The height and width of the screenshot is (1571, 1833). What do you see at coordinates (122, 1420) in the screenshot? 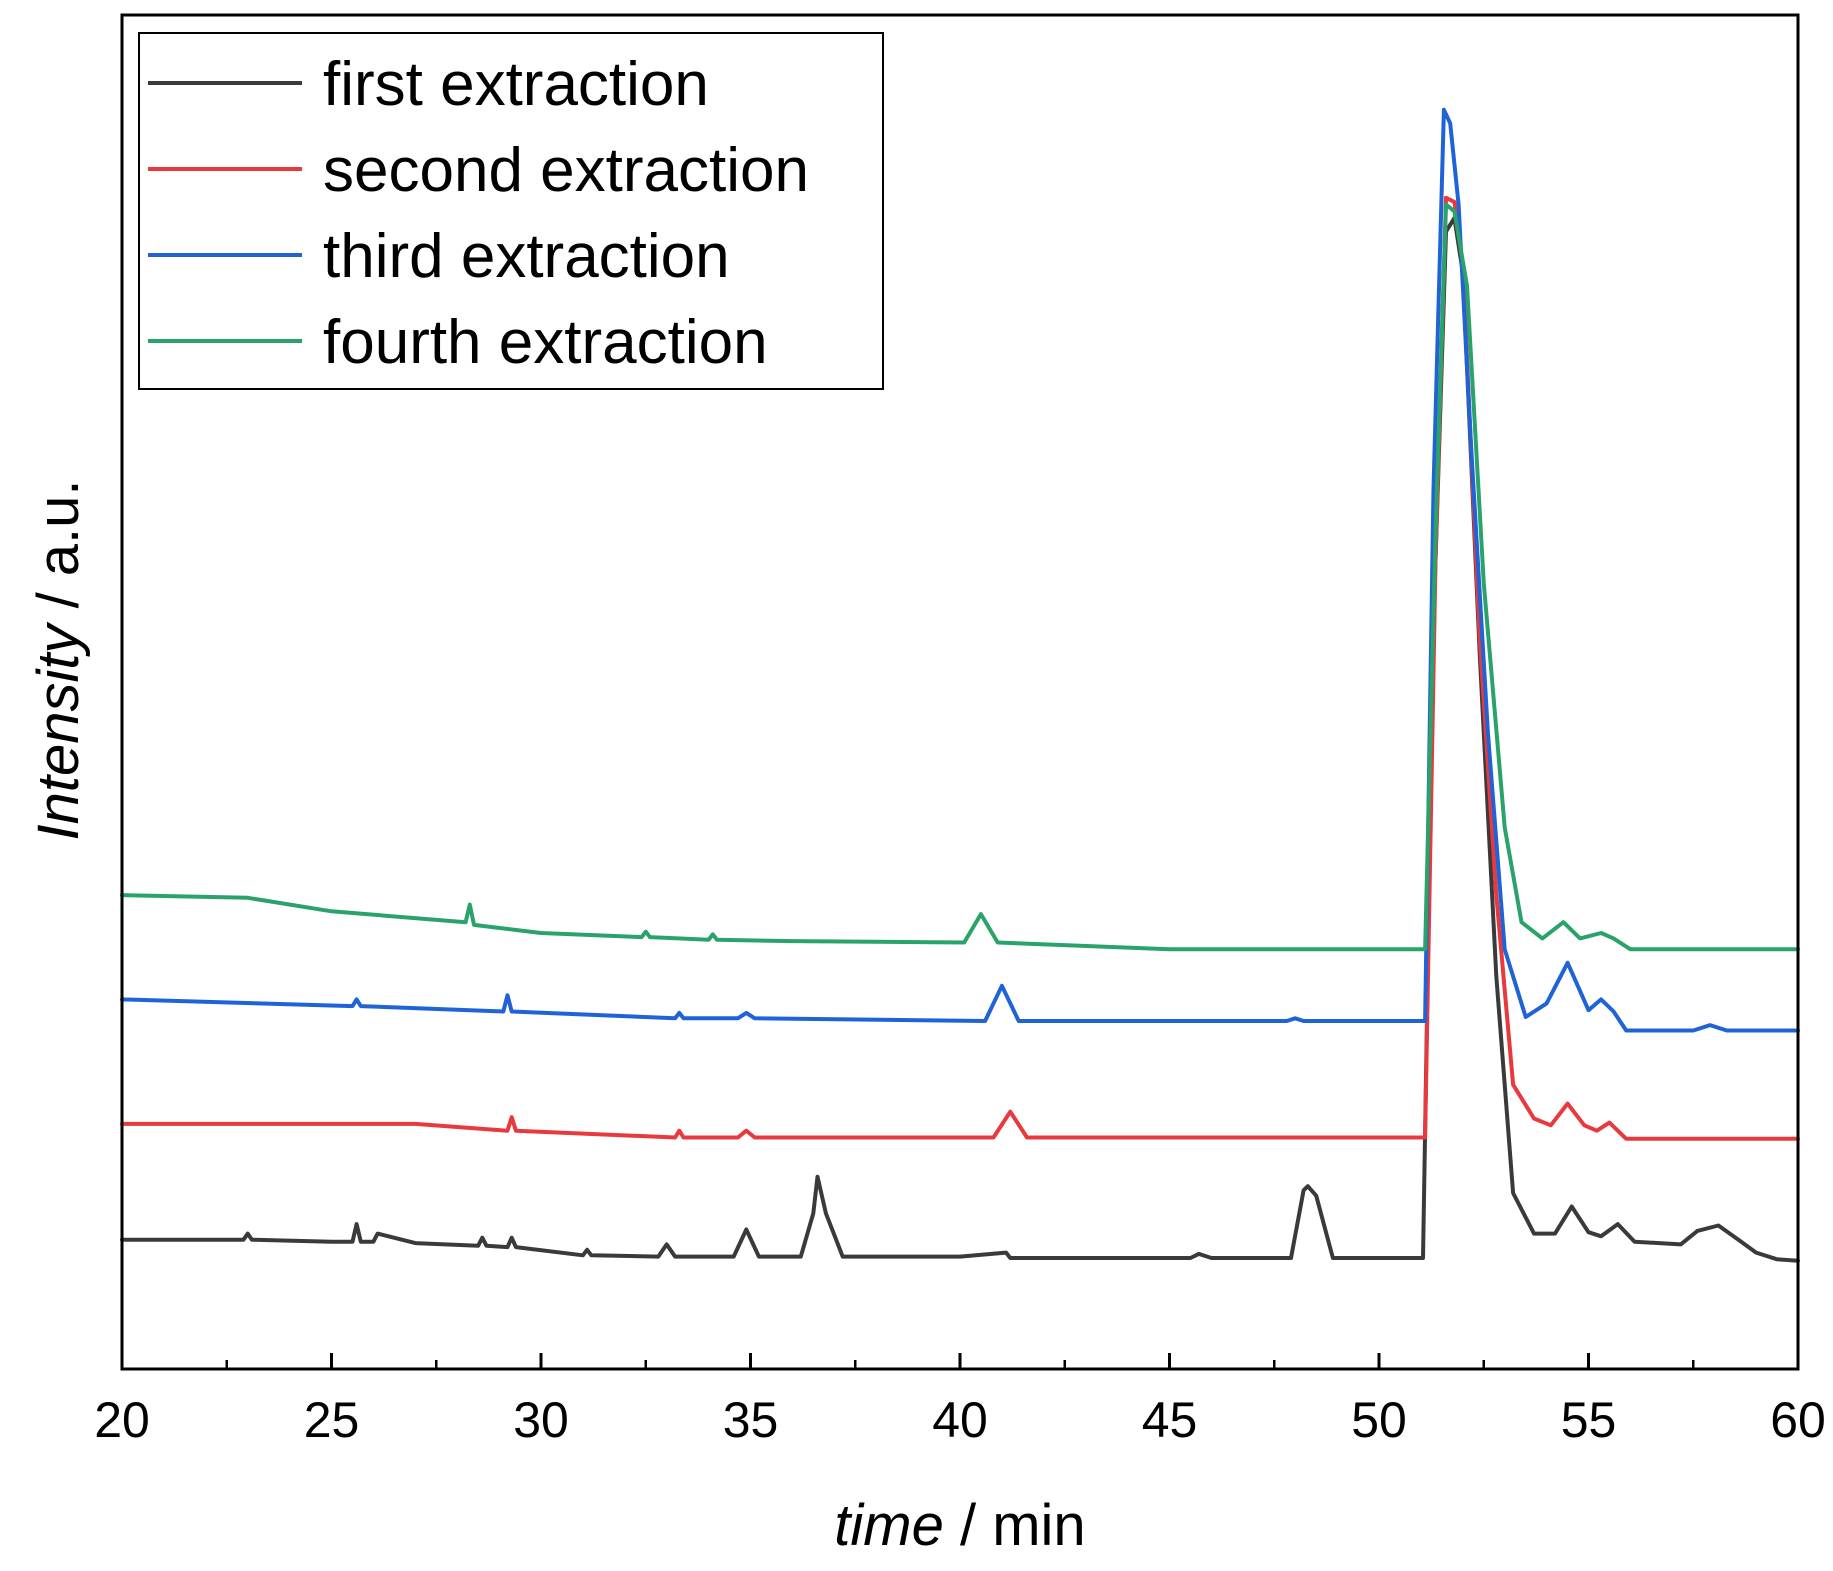
I see `x-tick-label: 20` at bounding box center [122, 1420].